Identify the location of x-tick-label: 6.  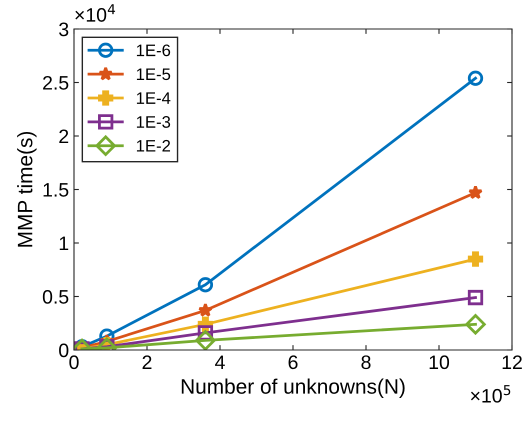
(293, 362).